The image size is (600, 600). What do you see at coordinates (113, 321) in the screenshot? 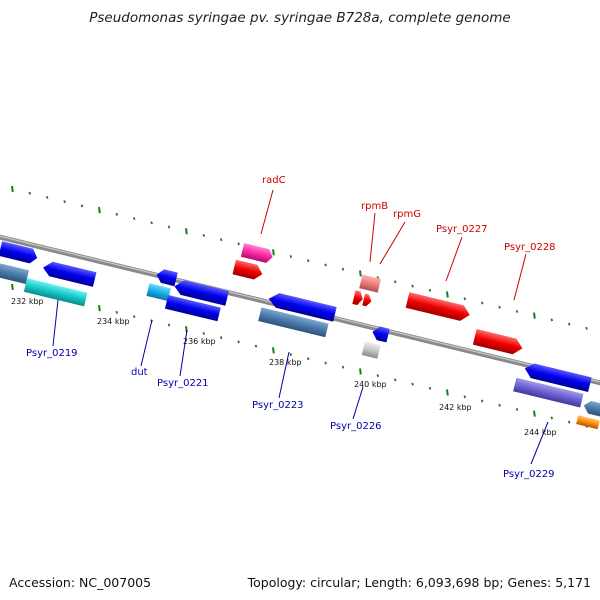
I see `kbp-label: 234 kbp` at bounding box center [113, 321].